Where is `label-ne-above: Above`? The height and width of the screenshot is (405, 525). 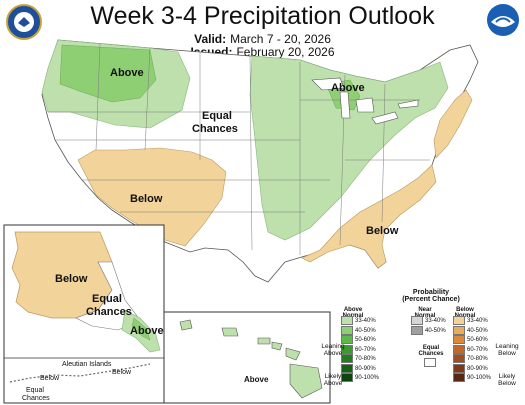 label-ne-above: Above is located at coordinates (348, 88).